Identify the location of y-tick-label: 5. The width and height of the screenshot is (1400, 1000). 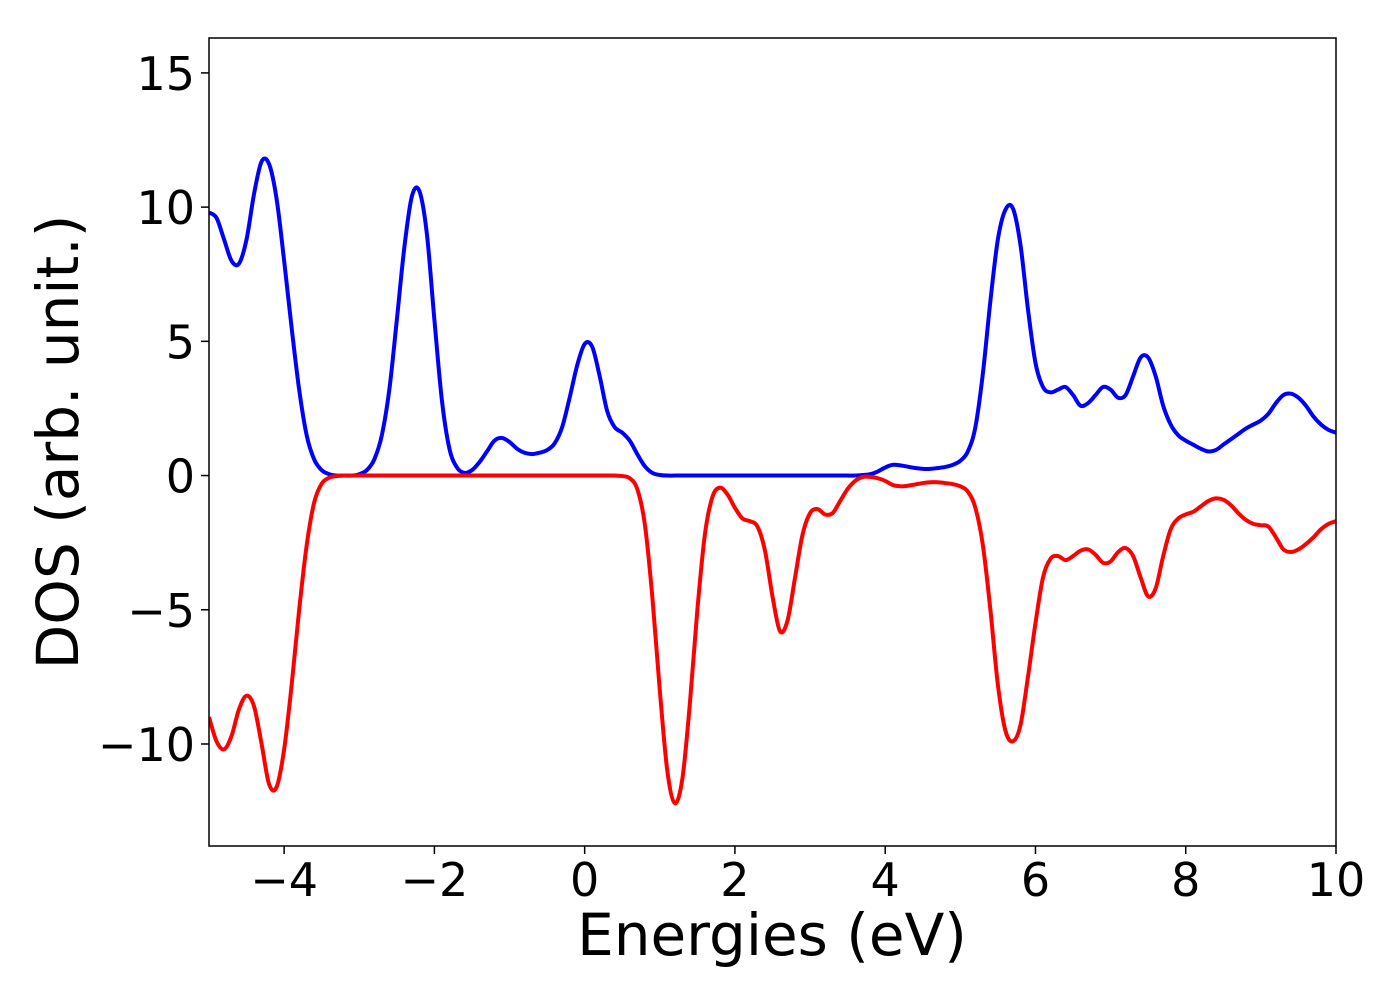
(180, 342).